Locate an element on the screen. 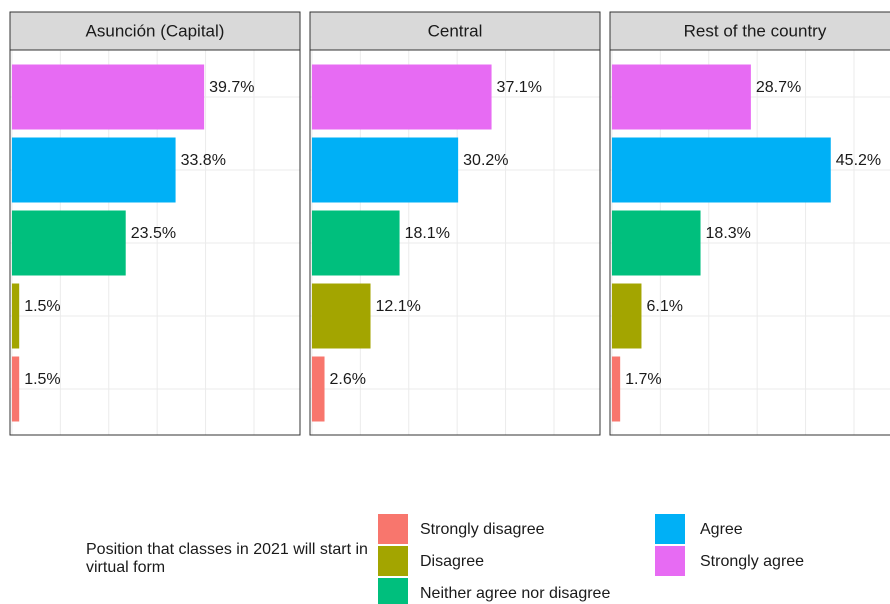 The image size is (890, 604). facet-title: Central is located at coordinates (455, 30).